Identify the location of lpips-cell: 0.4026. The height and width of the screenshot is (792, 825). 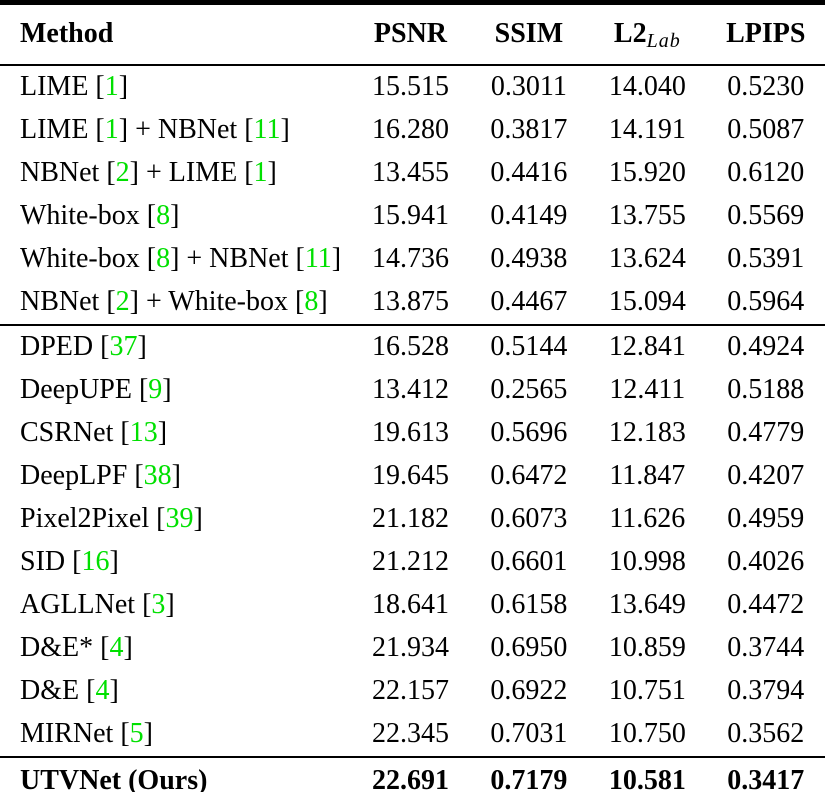
(766, 561).